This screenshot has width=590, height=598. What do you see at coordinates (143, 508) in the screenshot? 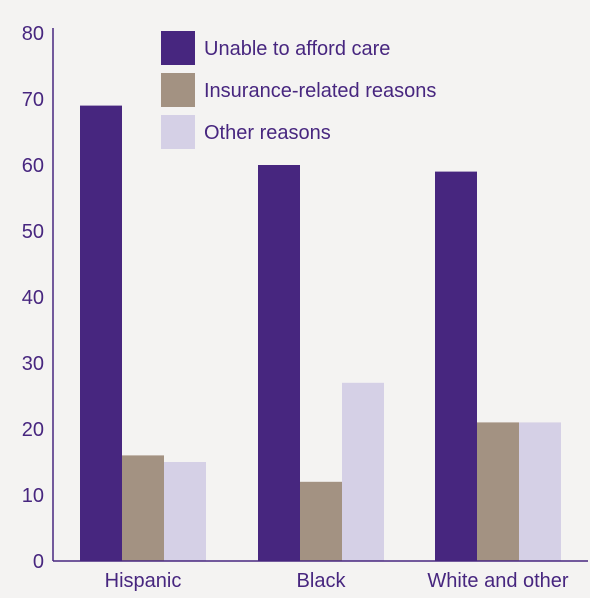
I see `bar-hispanic-insurance-related-reasons` at bounding box center [143, 508].